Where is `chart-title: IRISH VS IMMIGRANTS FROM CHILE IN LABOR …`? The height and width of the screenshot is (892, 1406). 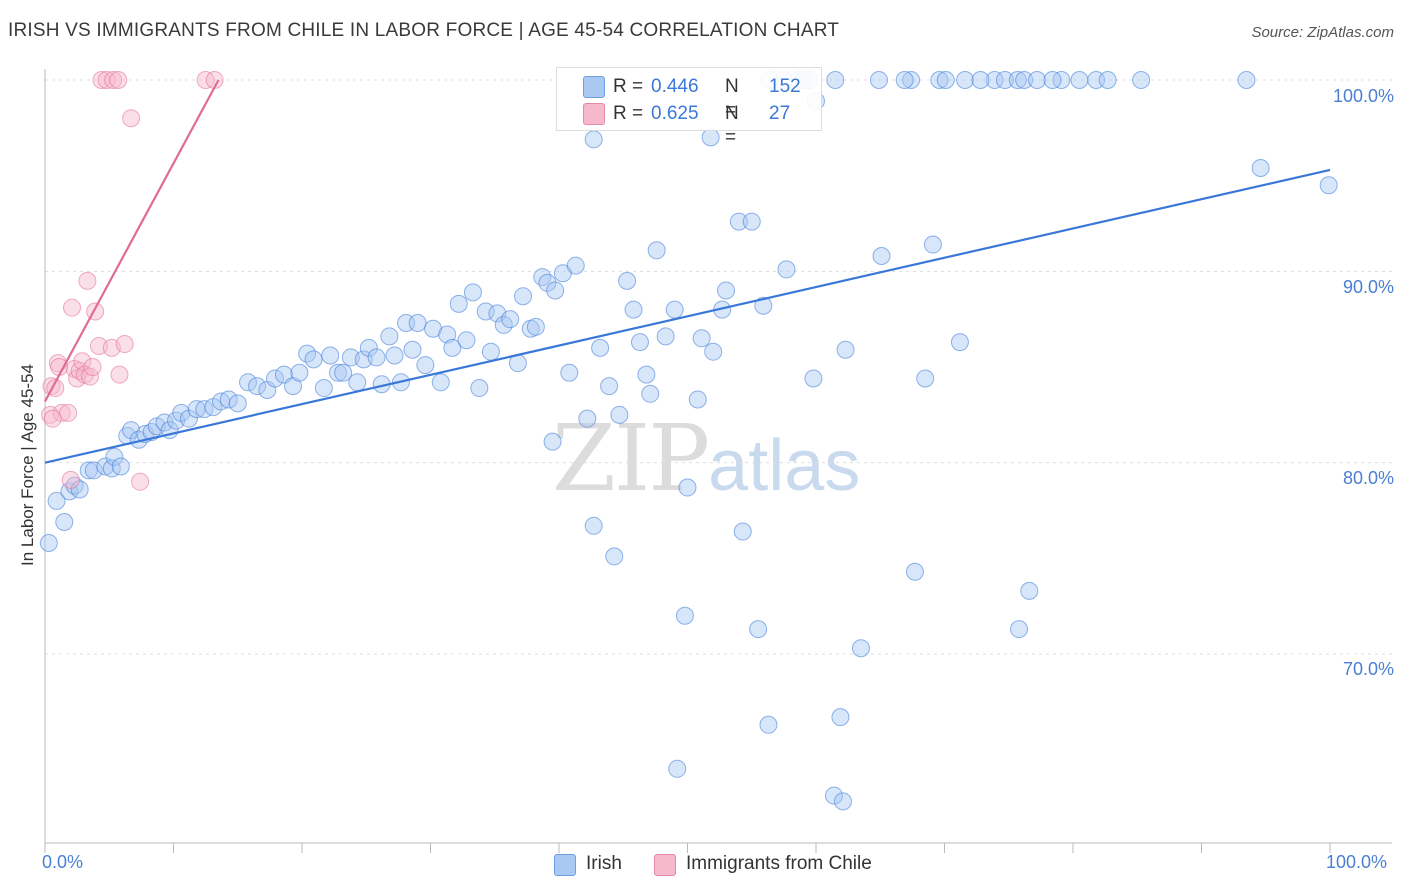 chart-title: IRISH VS IMMIGRANTS FROM CHILE IN LABOR … is located at coordinates (424, 30).